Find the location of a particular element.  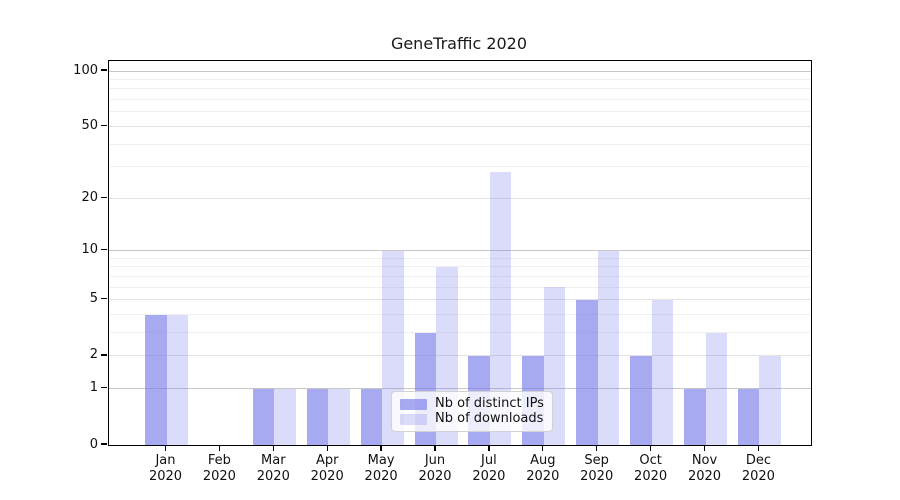

x-axis-tick-label-line: Nov is located at coordinates (704, 460).